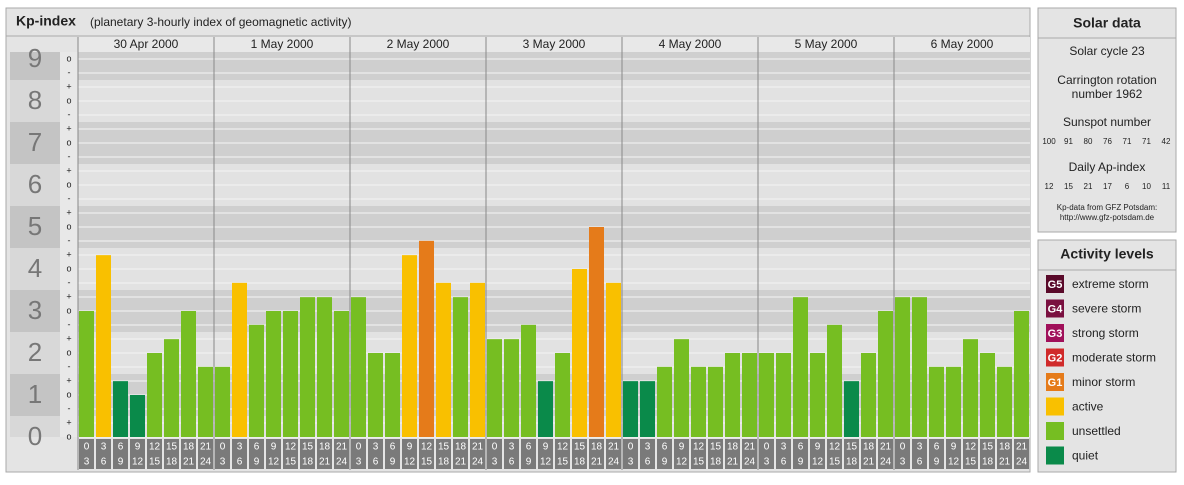 This screenshot has width=1184, height=485. I want to click on level-name: active, so click(1088, 407).